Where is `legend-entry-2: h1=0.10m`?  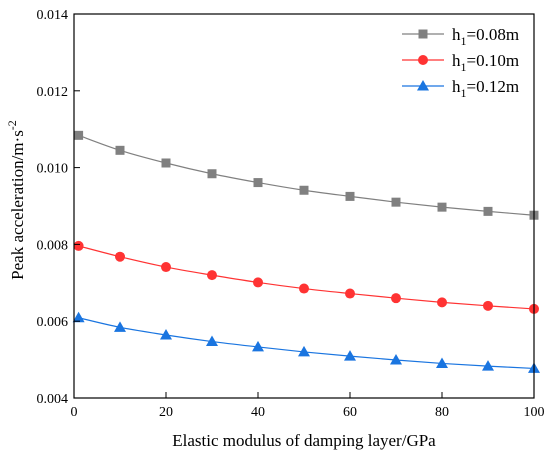
legend-entry-2: h1=0.10m is located at coordinates (460, 62).